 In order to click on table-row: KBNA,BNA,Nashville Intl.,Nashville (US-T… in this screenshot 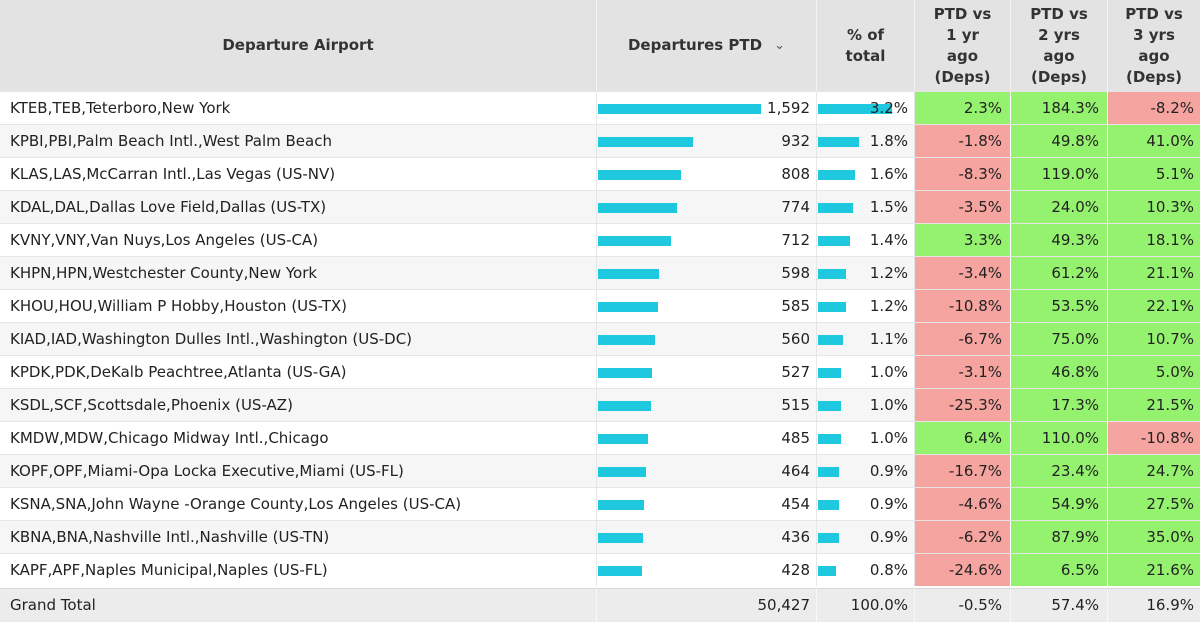, I will do `click(600, 536)`.